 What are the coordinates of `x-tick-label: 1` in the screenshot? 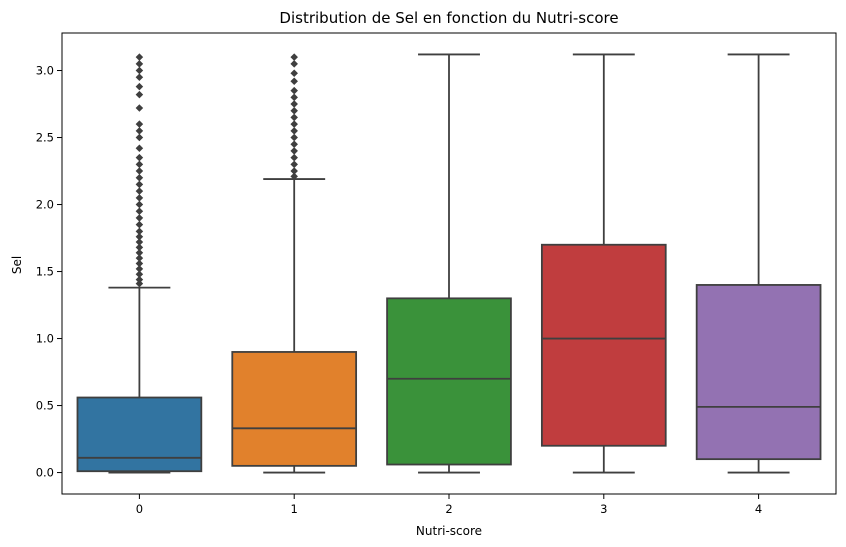 It's located at (294, 509).